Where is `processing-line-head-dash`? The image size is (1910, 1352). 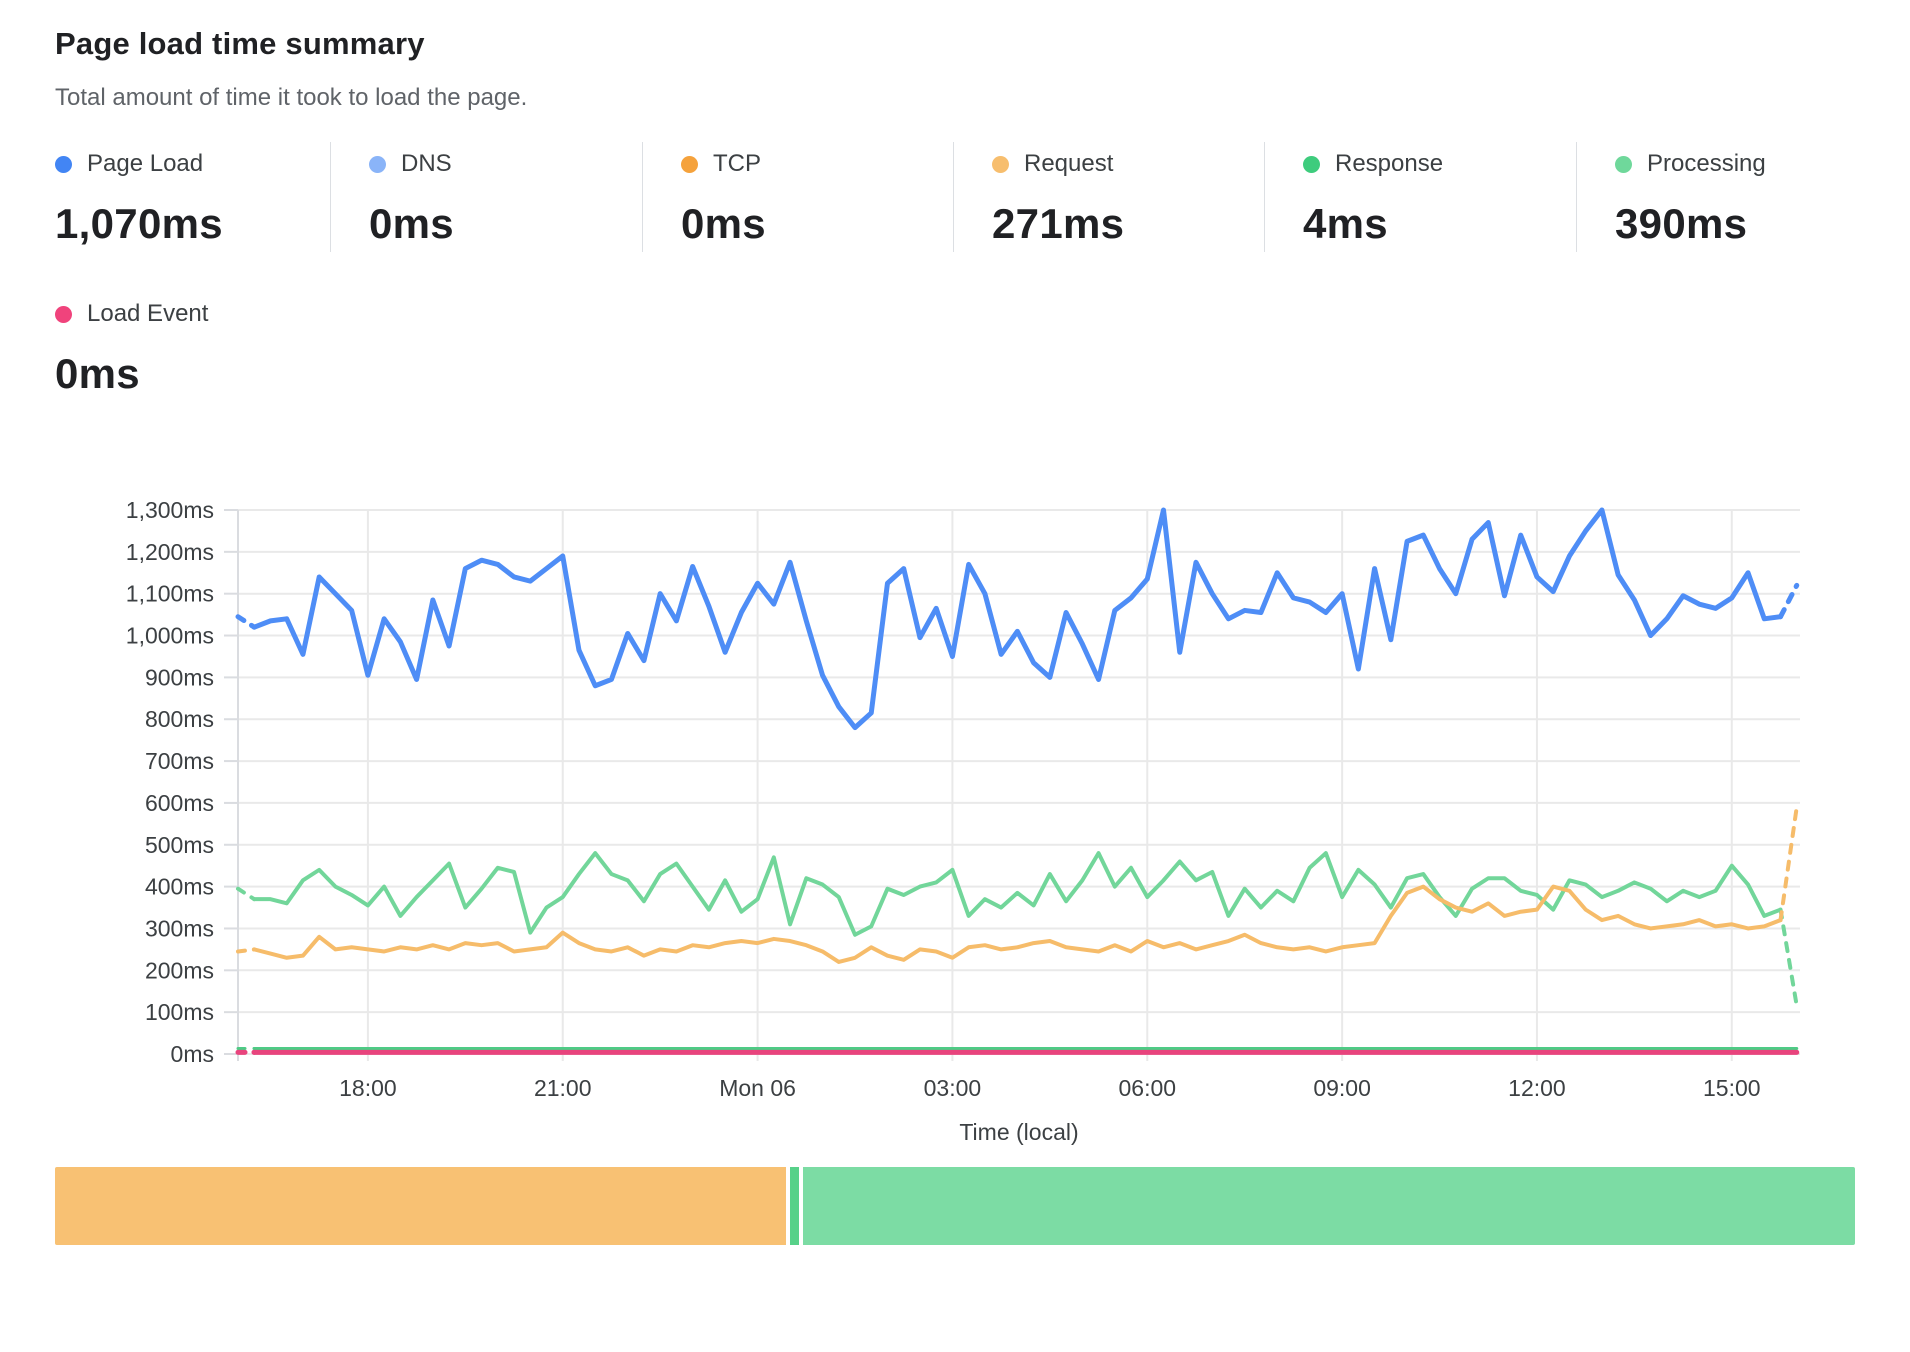 processing-line-head-dash is located at coordinates (246, 894).